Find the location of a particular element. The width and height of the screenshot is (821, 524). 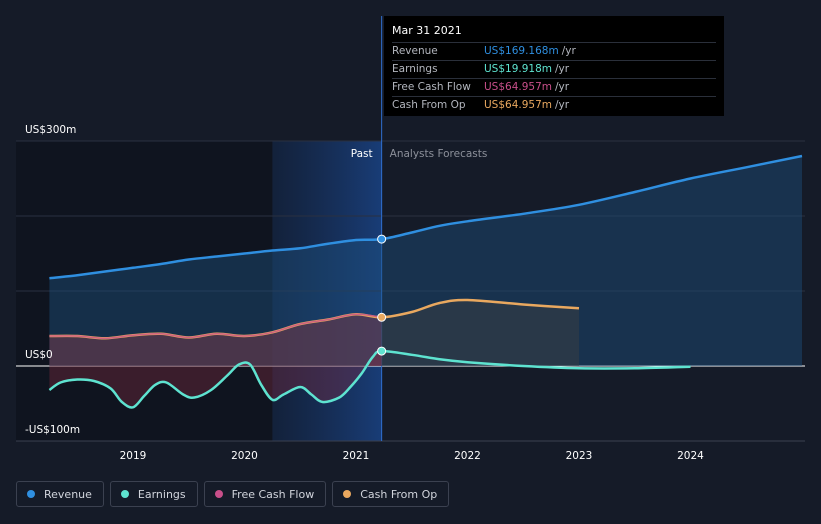

tooltip-label: Revenue is located at coordinates (415, 51).